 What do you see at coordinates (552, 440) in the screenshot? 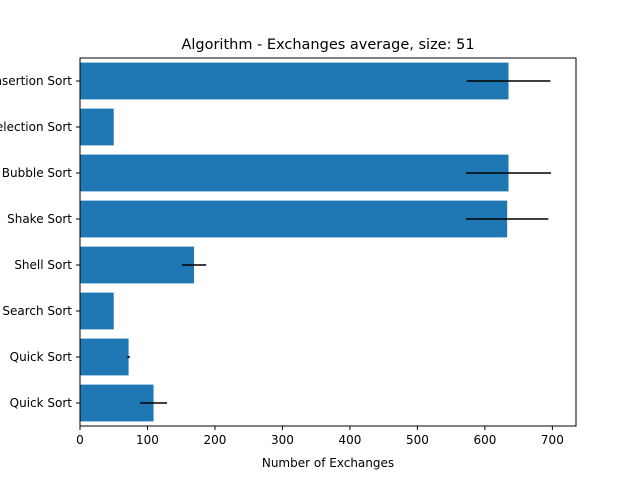
I see `x-tick-label: 700` at bounding box center [552, 440].